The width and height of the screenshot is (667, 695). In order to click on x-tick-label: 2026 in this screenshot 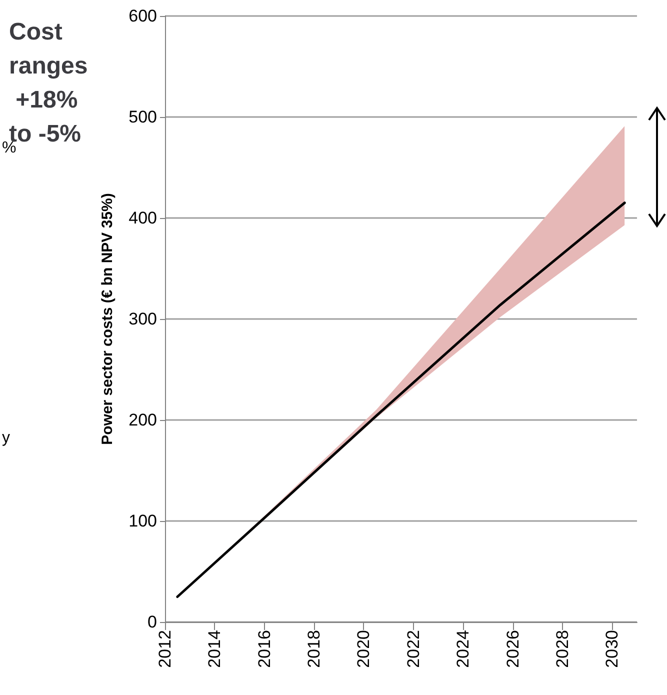, I will do `click(512, 649)`.